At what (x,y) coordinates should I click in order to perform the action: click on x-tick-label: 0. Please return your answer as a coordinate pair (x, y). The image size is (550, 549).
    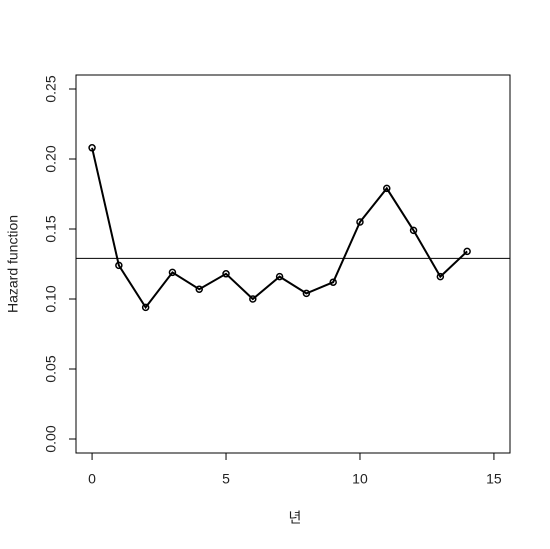
    Looking at the image, I should click on (92, 479).